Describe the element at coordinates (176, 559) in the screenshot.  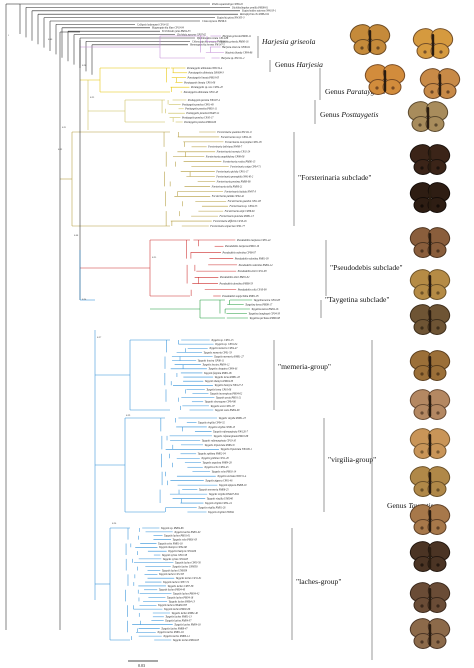
I see `leaf-label: Taygetis sylvia CP04-83` at that location.